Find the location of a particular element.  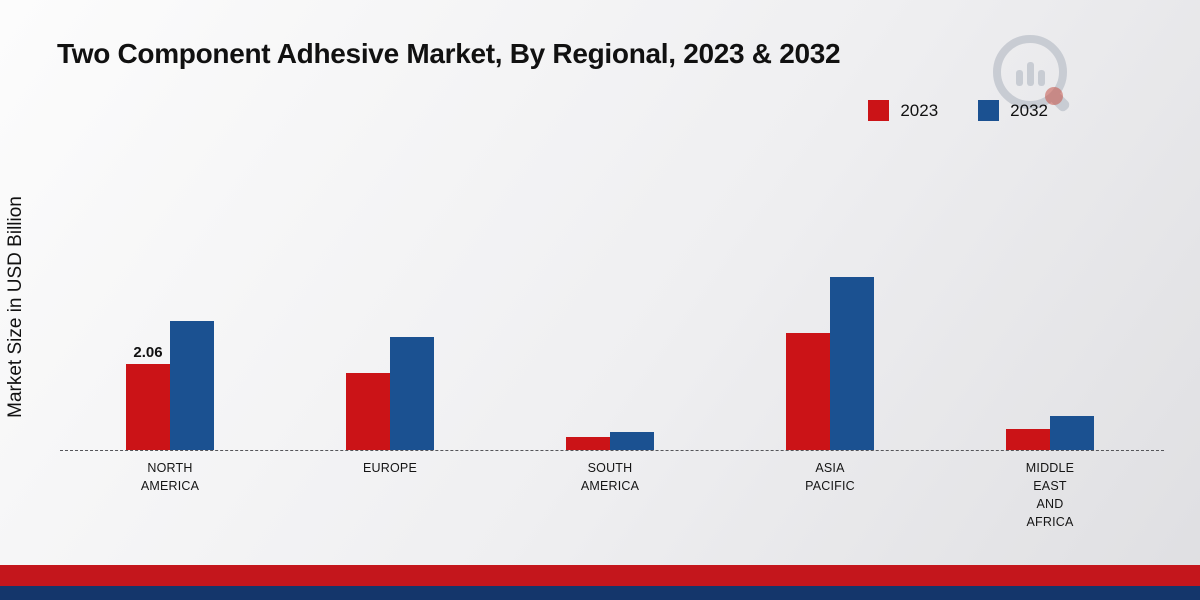

x-axis-baseline is located at coordinates (612, 450).